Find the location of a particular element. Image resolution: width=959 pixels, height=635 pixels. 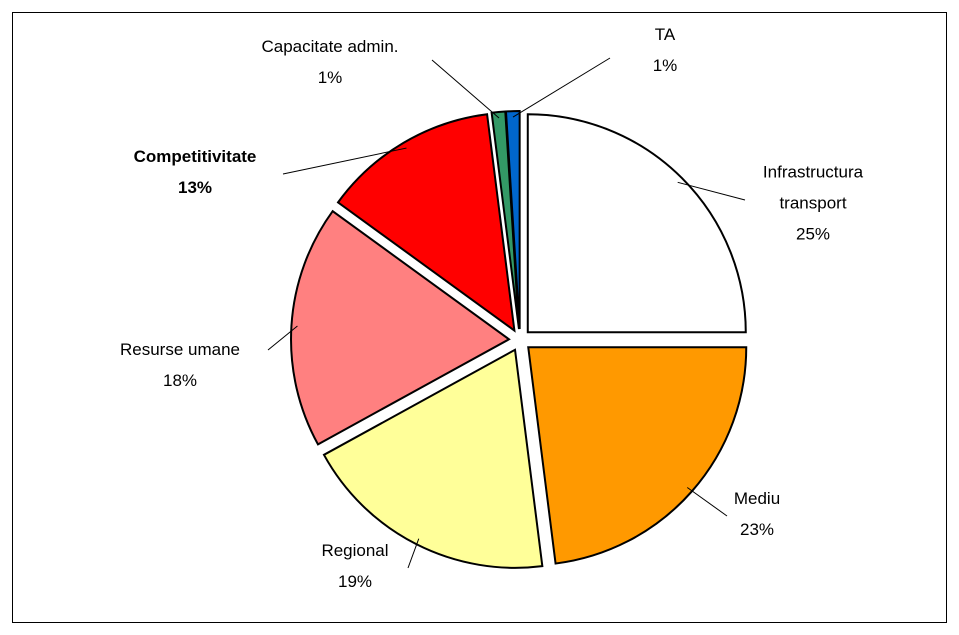

value-label: 23% is located at coordinates (757, 529).